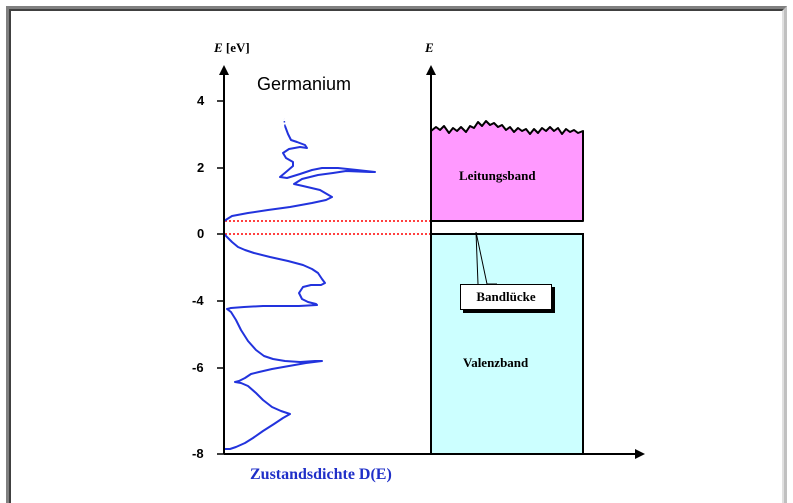 This screenshot has width=793, height=503. What do you see at coordinates (201, 167) in the screenshot?
I see `tick-label-2: 2` at bounding box center [201, 167].